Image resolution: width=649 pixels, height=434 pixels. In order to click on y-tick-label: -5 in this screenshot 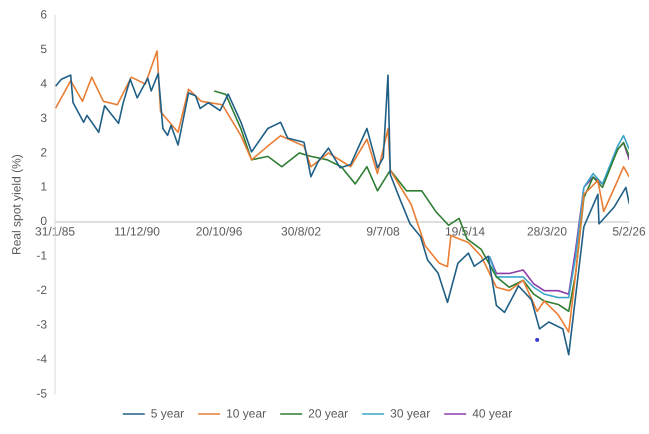, I will do `click(42, 393)`.